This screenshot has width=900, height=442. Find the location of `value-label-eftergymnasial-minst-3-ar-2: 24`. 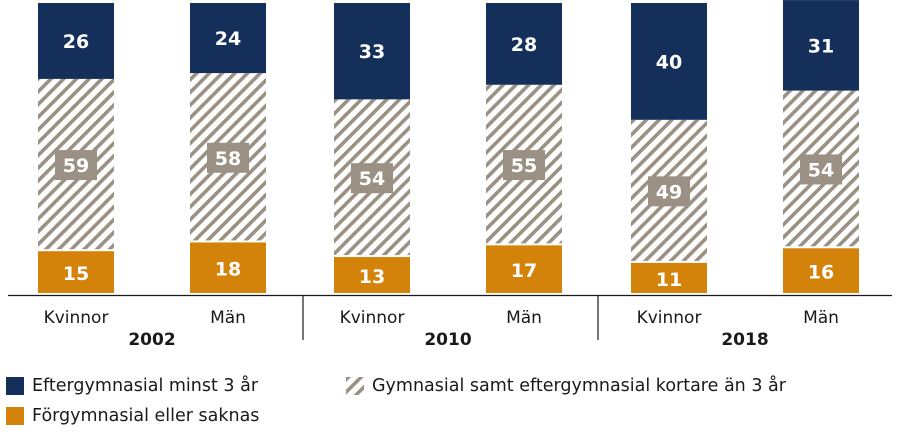

value-label-eftergymnasial-minst-3-ar-2: 24 is located at coordinates (228, 39).